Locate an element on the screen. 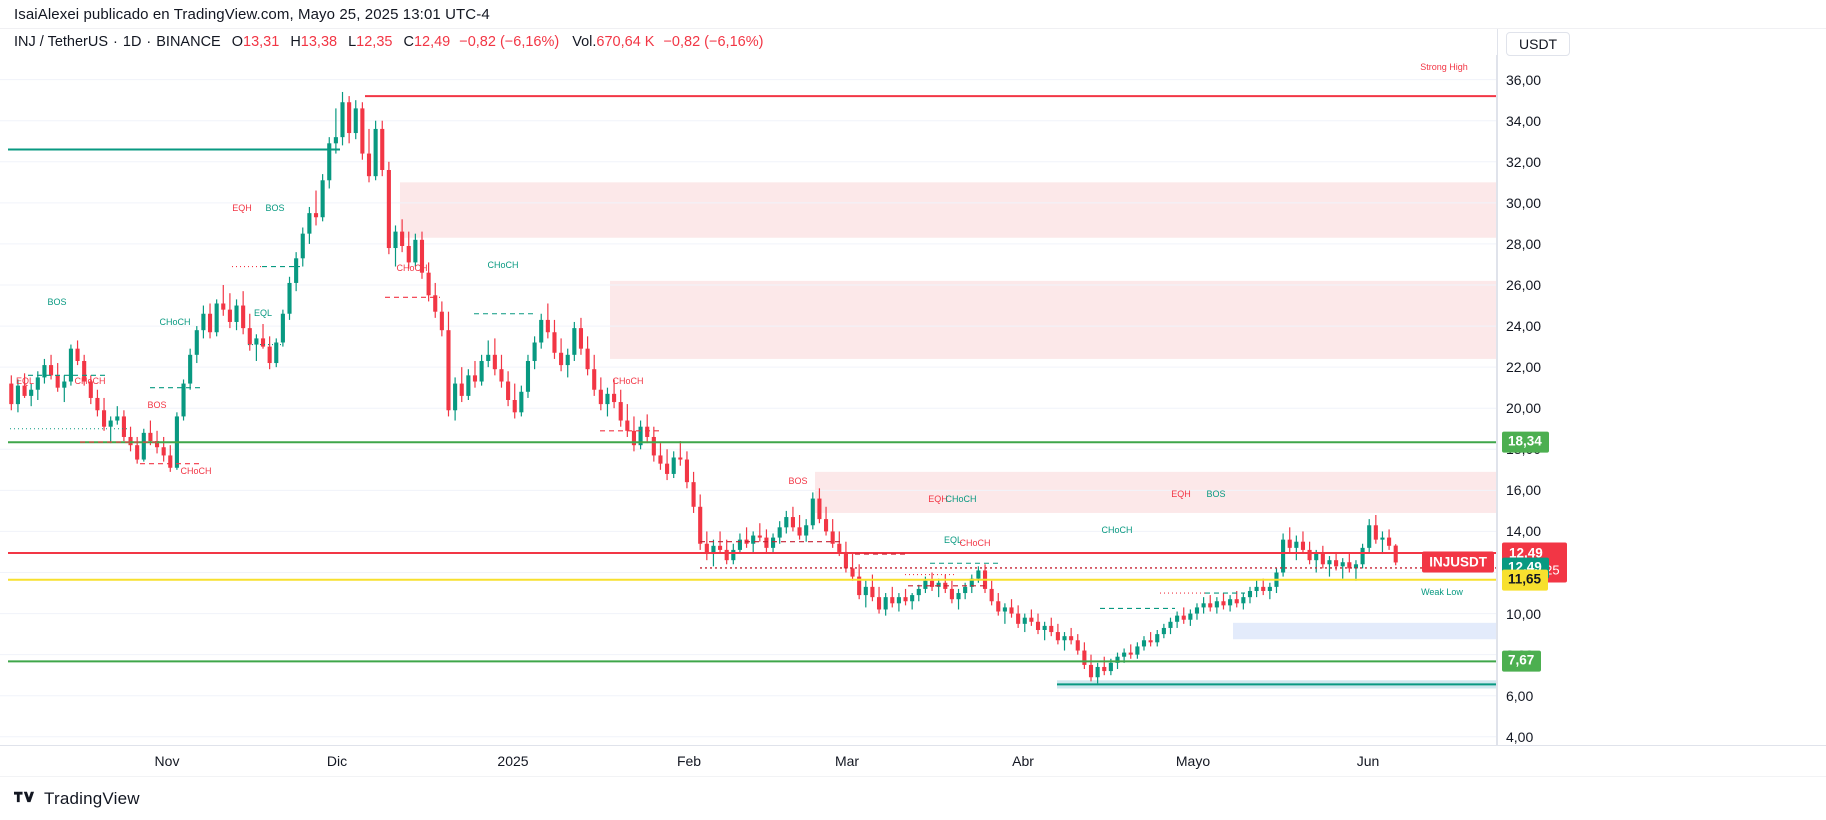 The height and width of the screenshot is (820, 1826). smc-choch-5: CHoCH is located at coordinates (627, 381).